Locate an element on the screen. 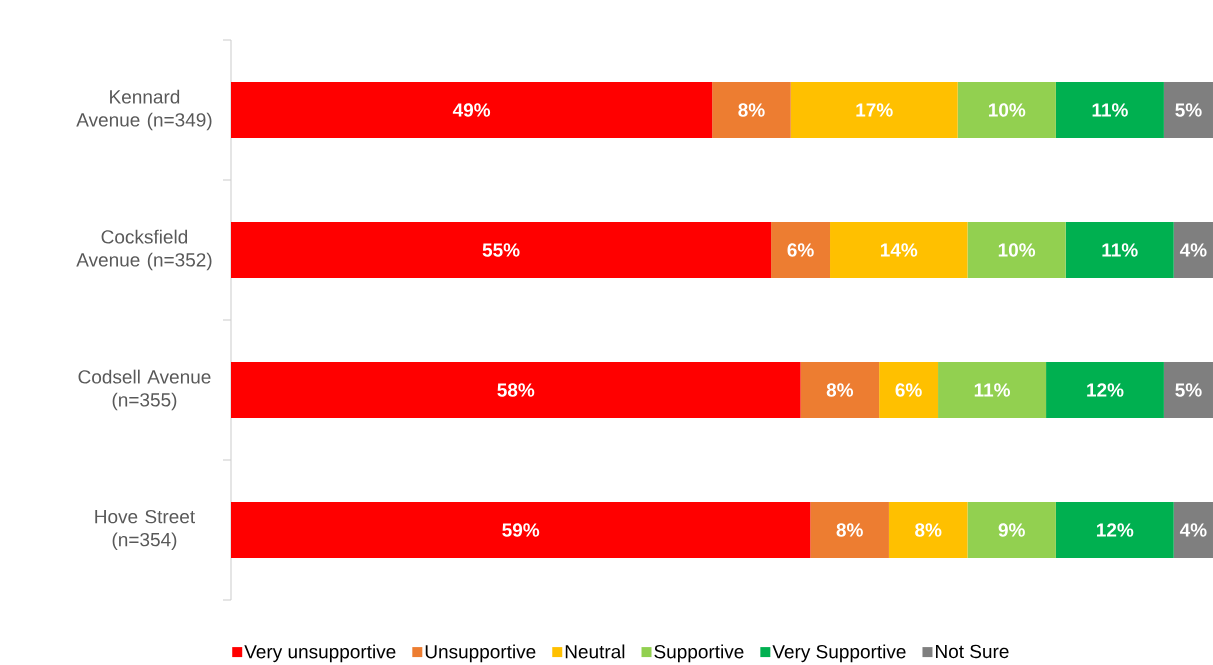  legend-label: Supportive is located at coordinates (699, 653).